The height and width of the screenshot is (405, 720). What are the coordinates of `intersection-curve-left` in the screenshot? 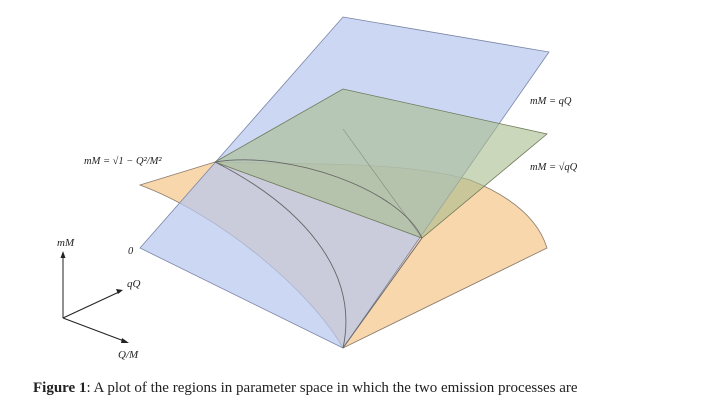 It's located at (280, 255).